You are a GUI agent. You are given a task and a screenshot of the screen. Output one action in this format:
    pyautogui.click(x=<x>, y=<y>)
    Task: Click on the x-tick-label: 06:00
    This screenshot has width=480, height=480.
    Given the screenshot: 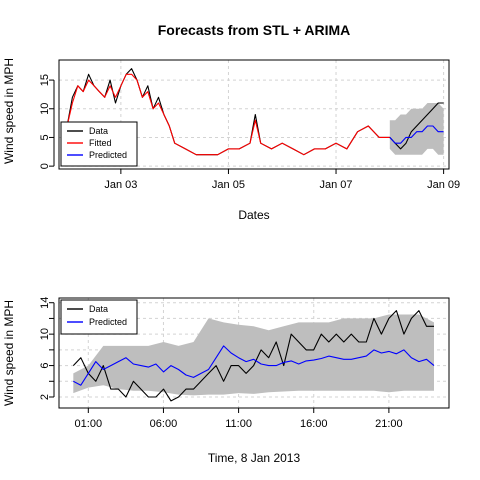 What is the action you would take?
    pyautogui.click(x=164, y=424)
    